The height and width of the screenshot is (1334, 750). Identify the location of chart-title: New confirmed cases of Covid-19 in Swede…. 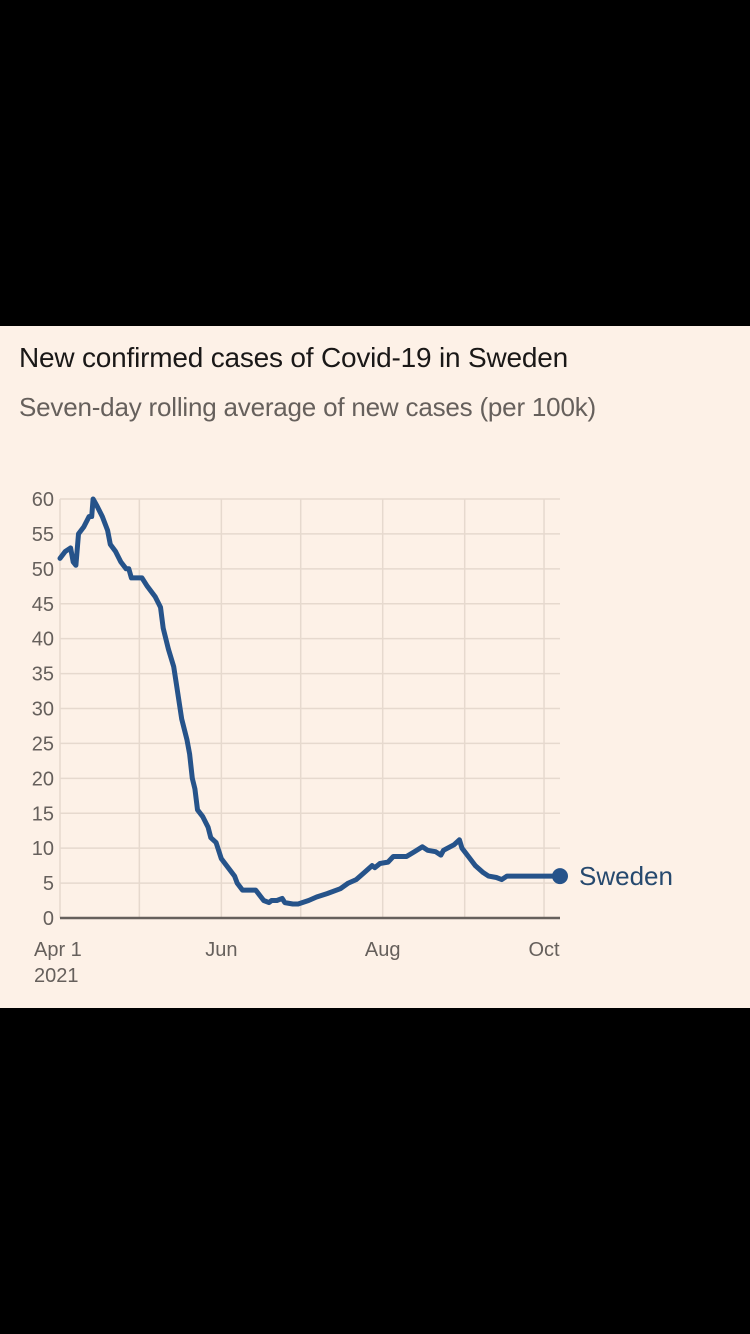
(293, 357).